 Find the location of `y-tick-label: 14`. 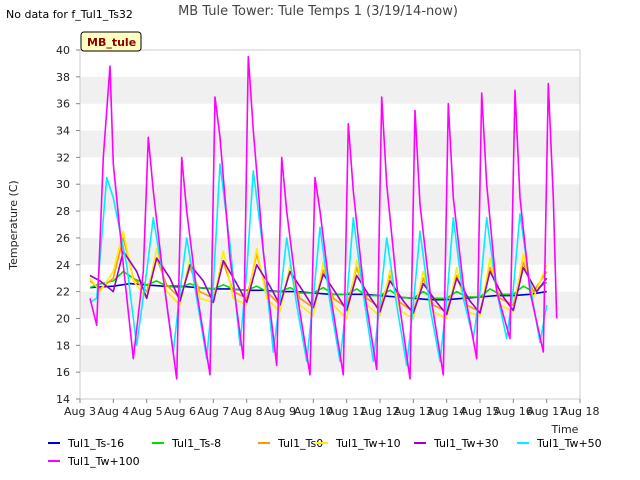

y-tick-label: 14 is located at coordinates (63, 399).